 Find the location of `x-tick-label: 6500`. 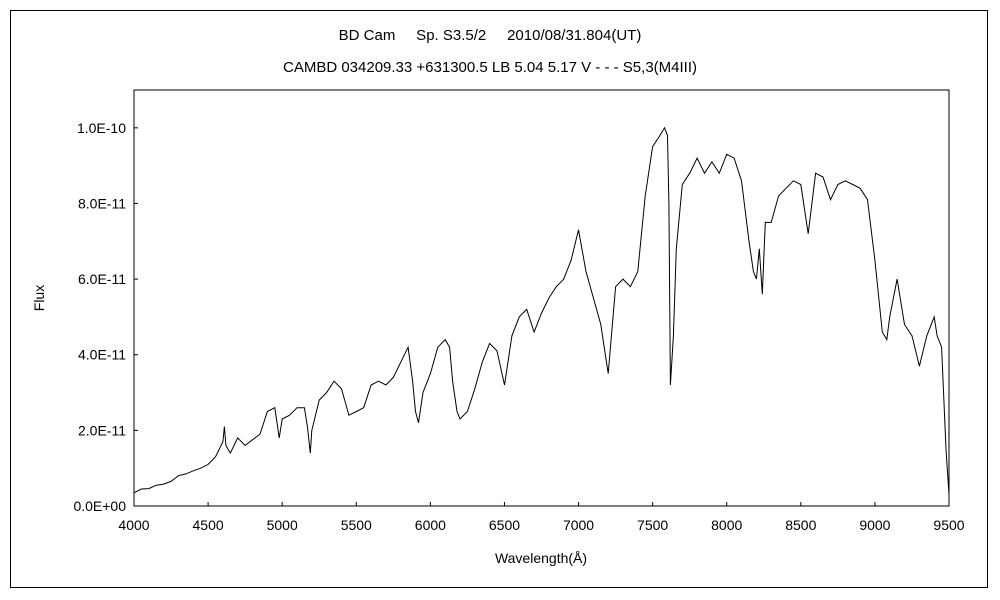

x-tick-label: 6500 is located at coordinates (504, 525).